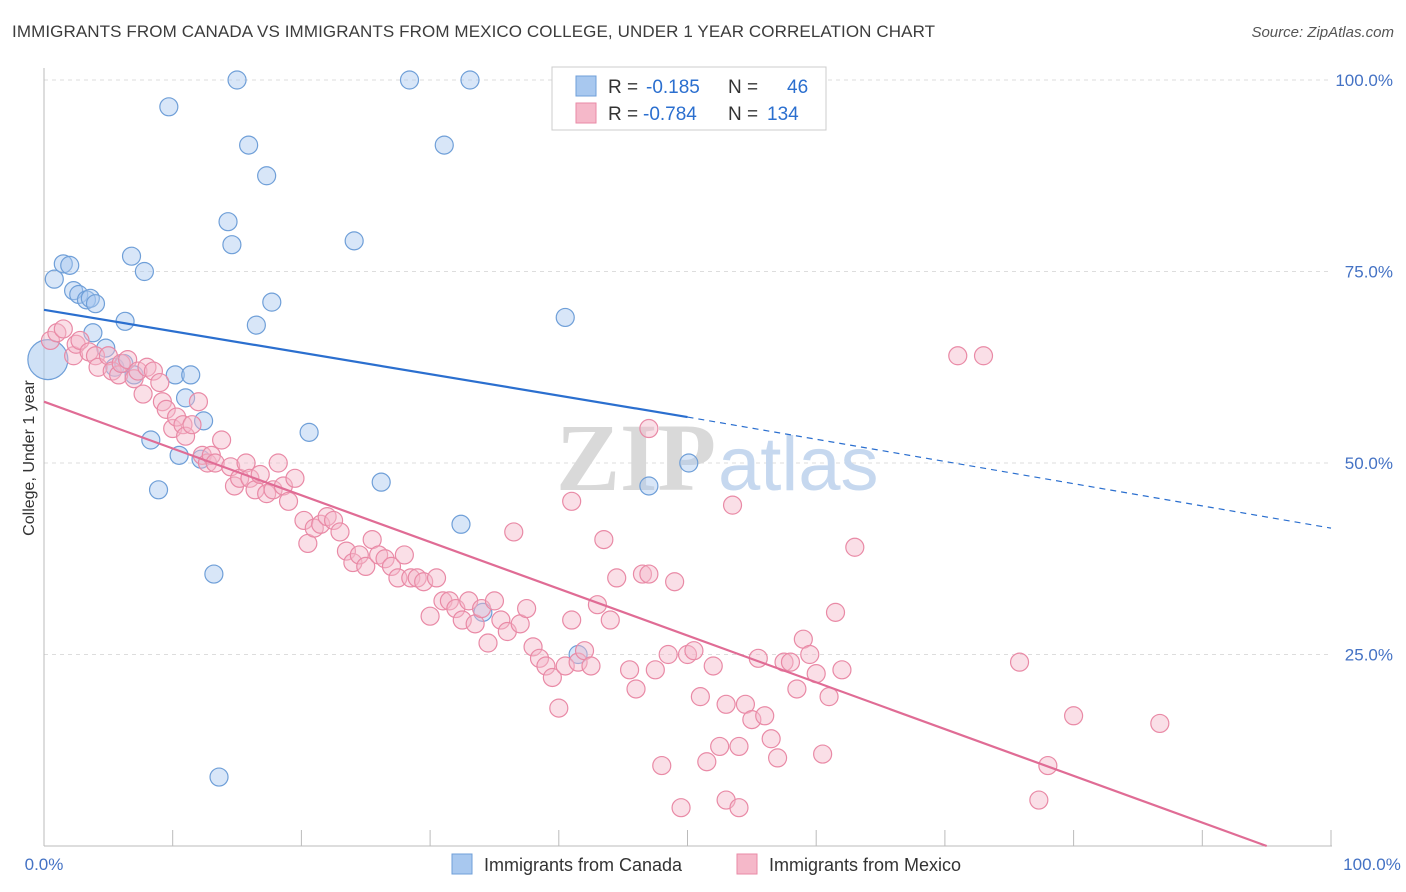  What do you see at coordinates (583, 865) in the screenshot?
I see `series-legend-label-canada: Immigrants from Canada` at bounding box center [583, 865].